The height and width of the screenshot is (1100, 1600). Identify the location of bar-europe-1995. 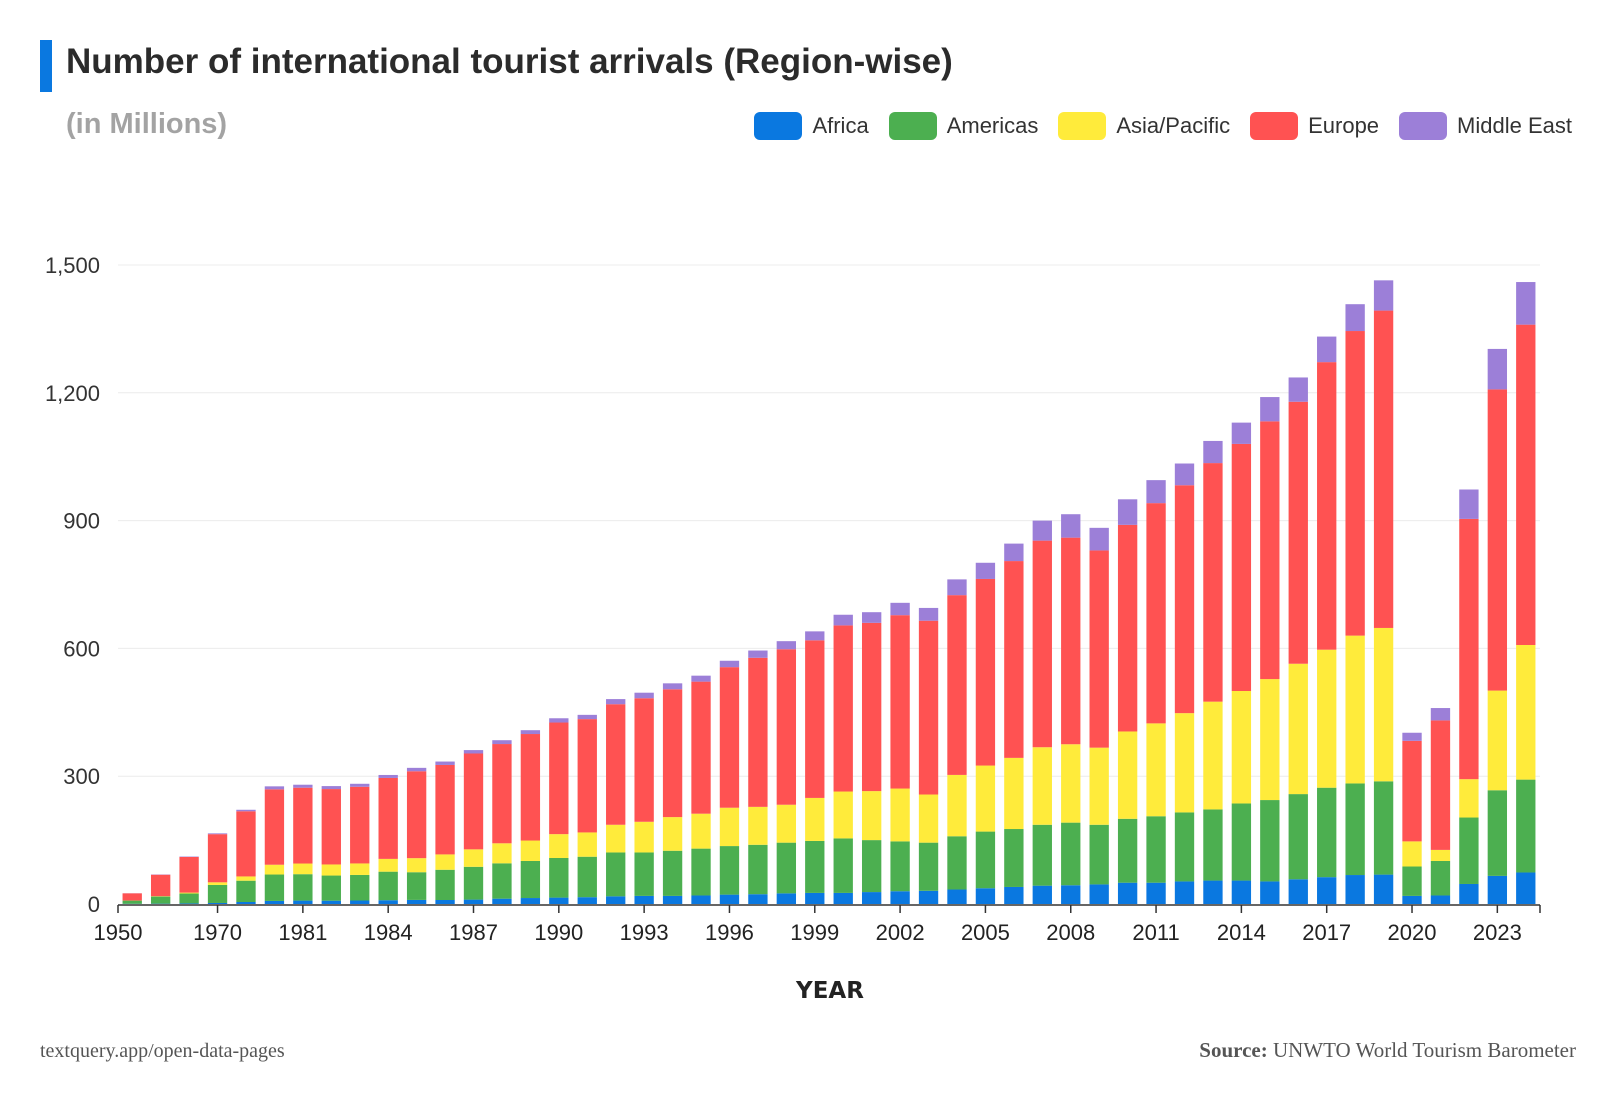
(701, 747).